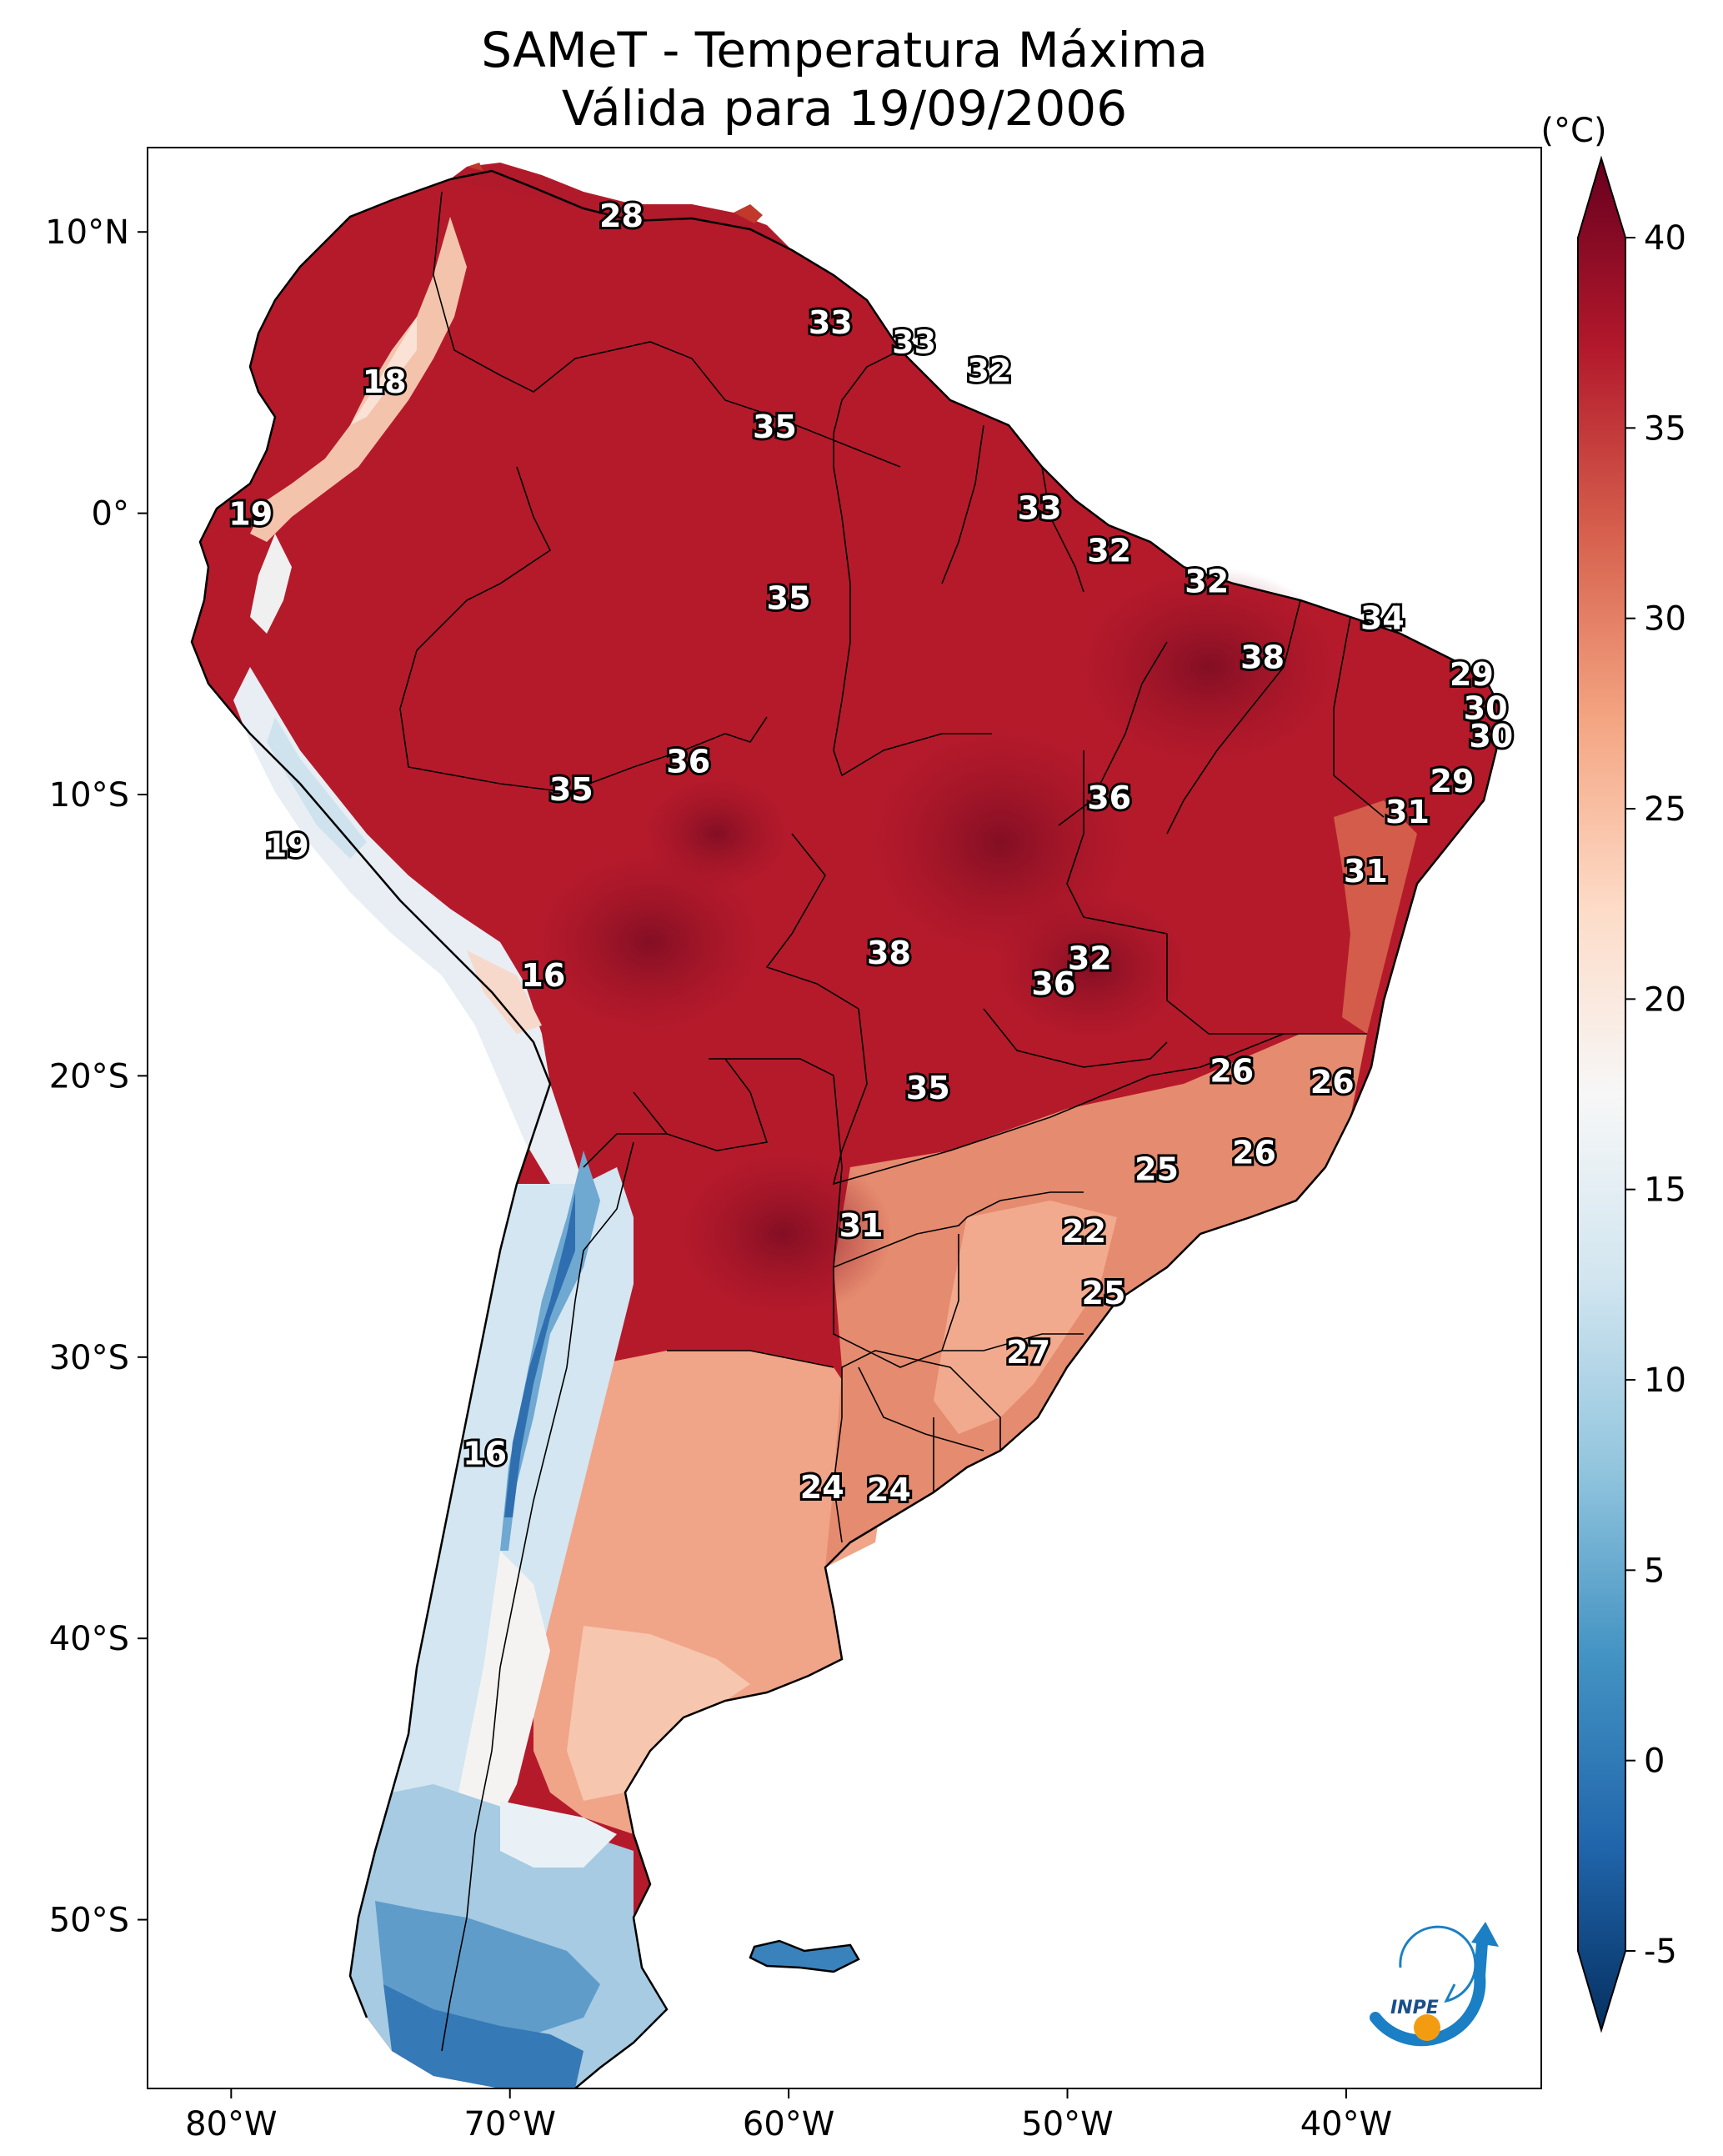 The width and height of the screenshot is (1723, 2156). What do you see at coordinates (1665, 1380) in the screenshot?
I see `colorbar-tick-label: 10` at bounding box center [1665, 1380].